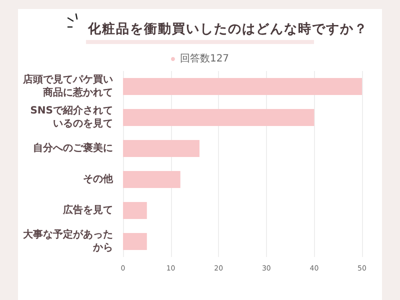  I want to click on y-tick-label: 店頭で見てパケ買い商品に惹かれて, so click(67, 86).